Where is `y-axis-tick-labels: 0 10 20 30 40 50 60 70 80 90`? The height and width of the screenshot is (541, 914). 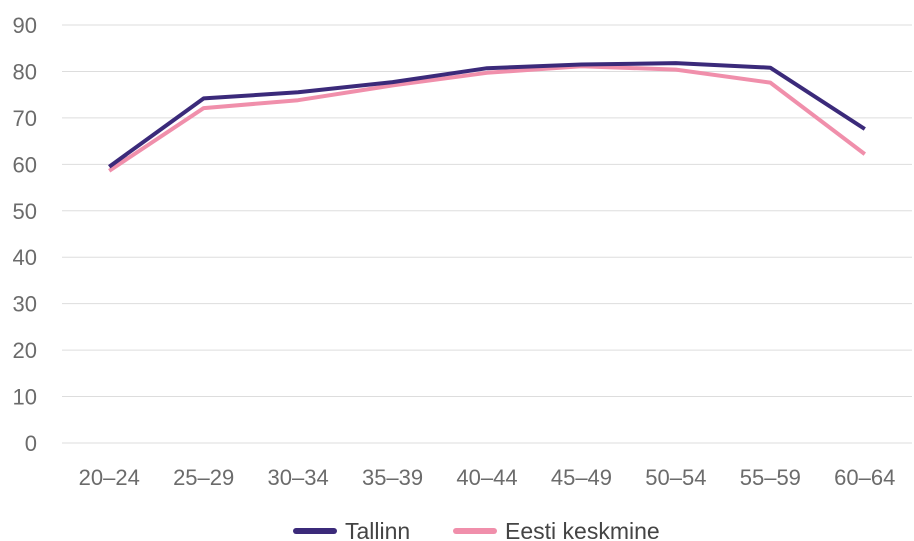
y-axis-tick-labels: 0 10 20 30 40 50 60 70 80 90 is located at coordinates (25, 234).